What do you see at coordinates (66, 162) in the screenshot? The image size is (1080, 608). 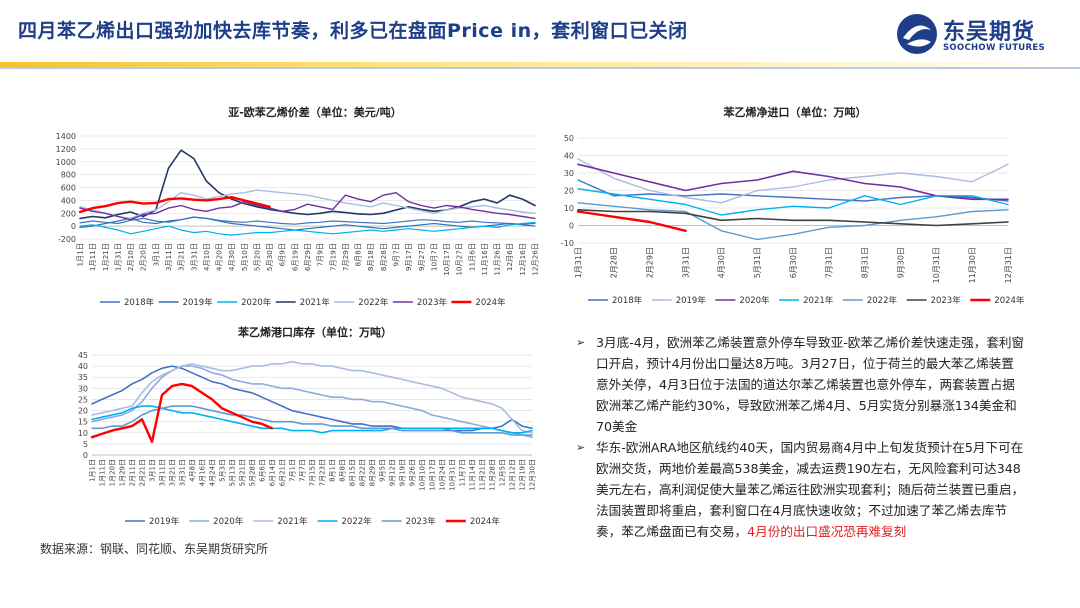 I see `y-tick-label: 1000` at bounding box center [66, 162].